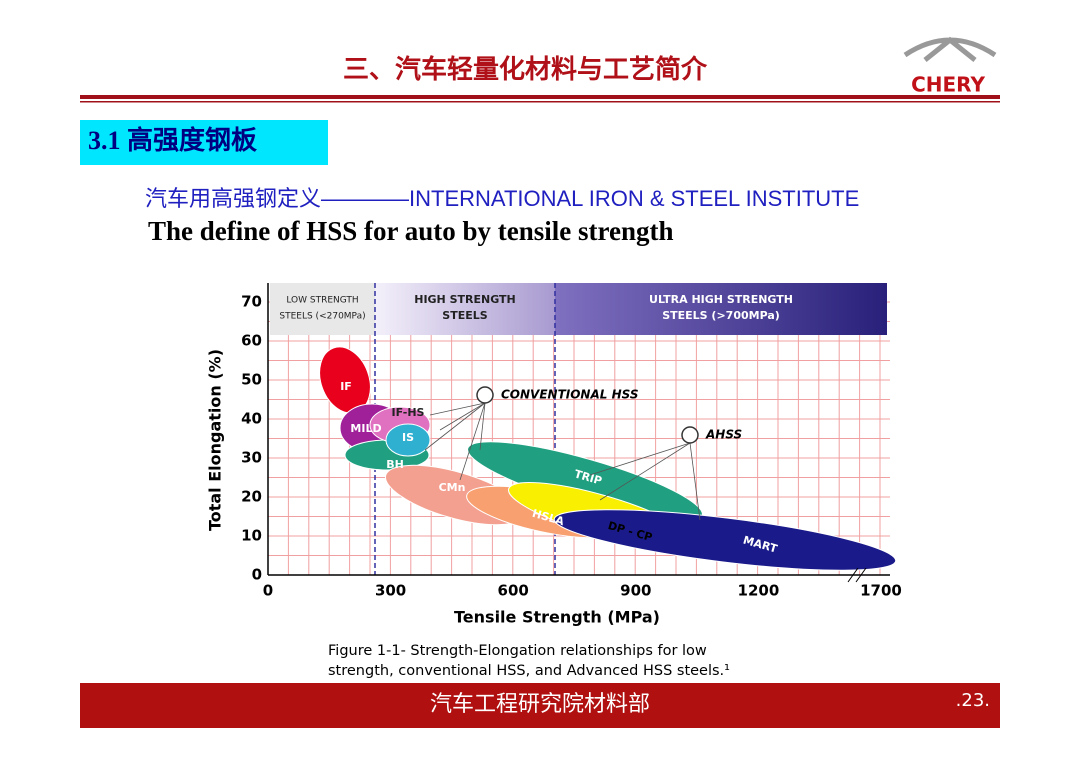  Describe the element at coordinates (569, 395) in the screenshot. I see `callout-label: CONVENTIONAL HSS` at that location.